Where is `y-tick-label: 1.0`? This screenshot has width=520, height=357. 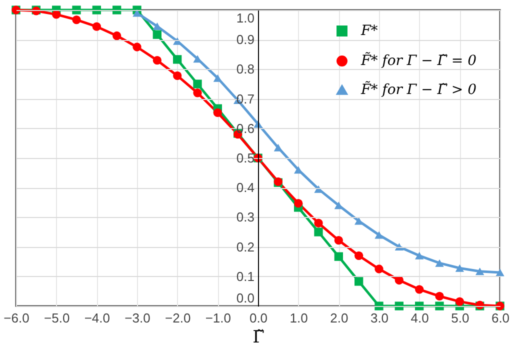
y-tick-label: 1.0 is located at coordinates (245, 18).